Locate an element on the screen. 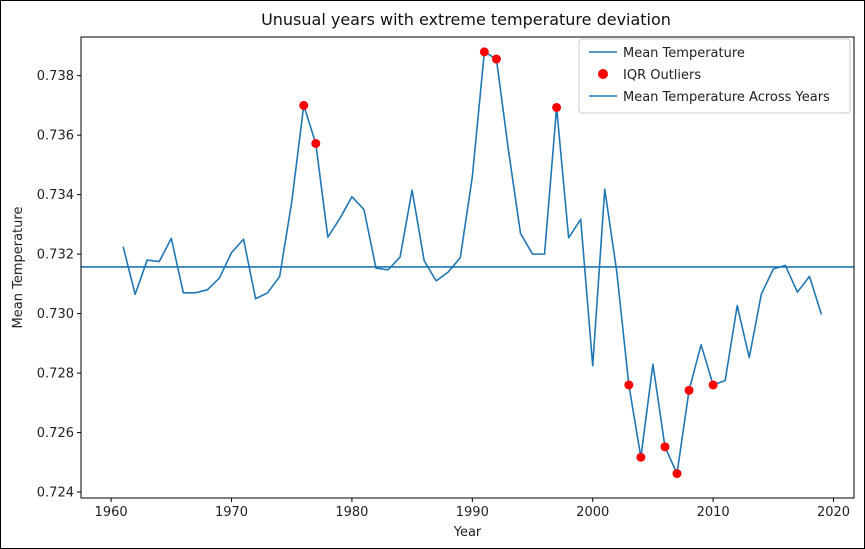 The height and width of the screenshot is (549, 865). y-tick-label: 0.724 is located at coordinates (55, 493).